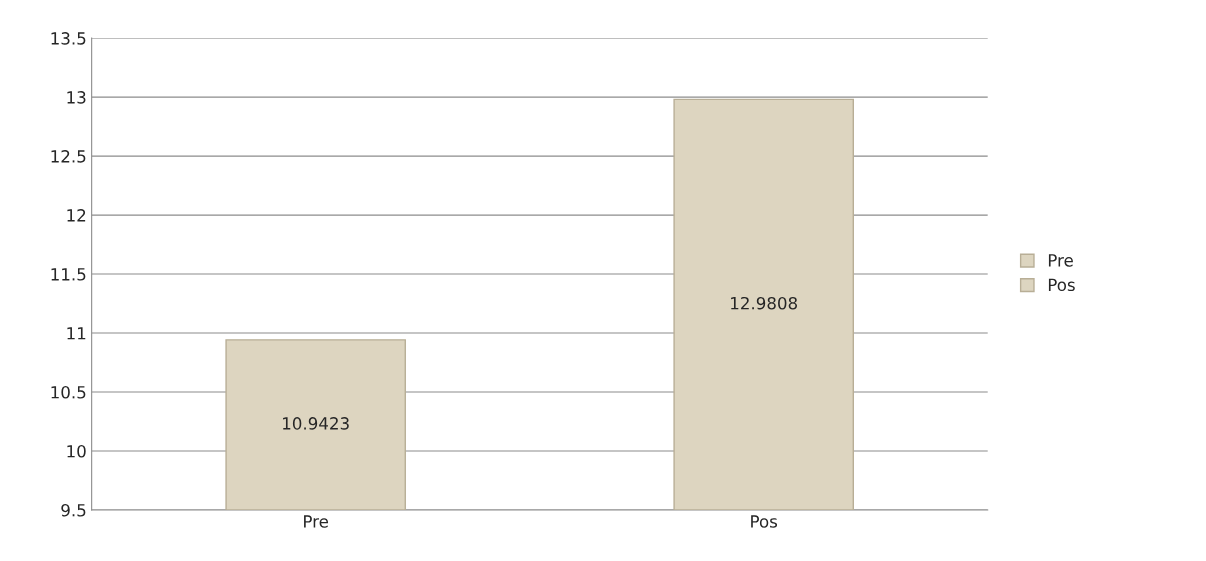  I want to click on y-tick-label: 12, so click(76, 215).